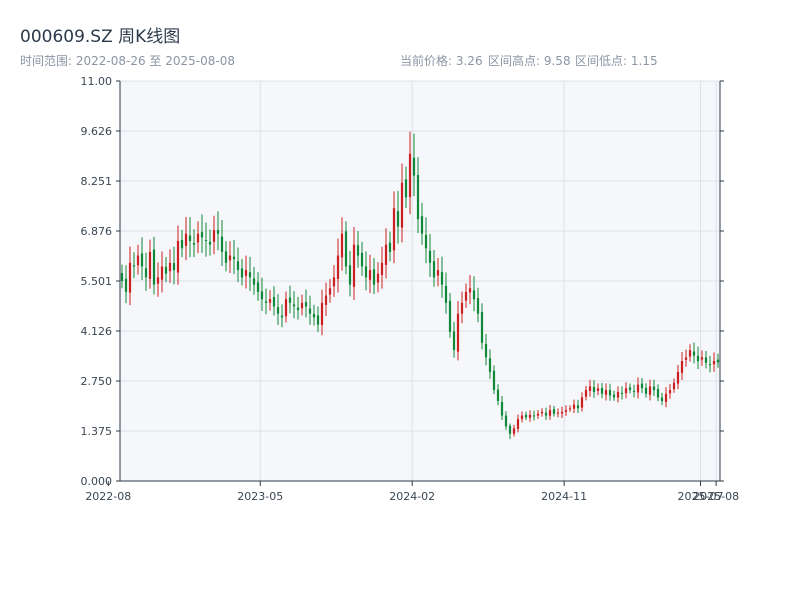 The height and width of the screenshot is (600, 800). What do you see at coordinates (97, 381) in the screenshot?
I see `y-tick-label: 2.750` at bounding box center [97, 381].